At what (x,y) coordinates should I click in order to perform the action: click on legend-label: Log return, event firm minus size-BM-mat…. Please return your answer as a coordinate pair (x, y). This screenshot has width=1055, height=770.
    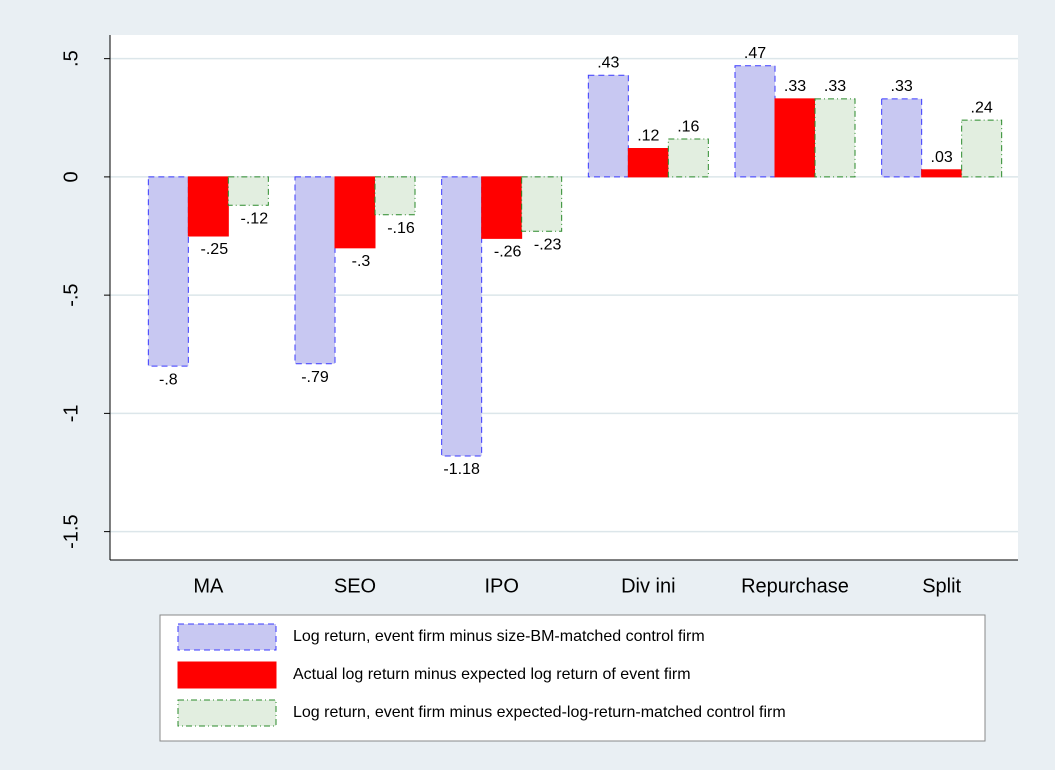
    Looking at the image, I should click on (499, 636).